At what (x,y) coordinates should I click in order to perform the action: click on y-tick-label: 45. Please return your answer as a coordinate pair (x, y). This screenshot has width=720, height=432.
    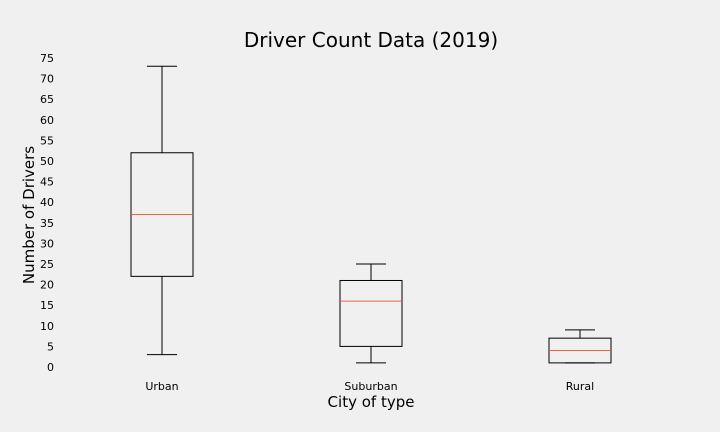
    Looking at the image, I should click on (47, 182).